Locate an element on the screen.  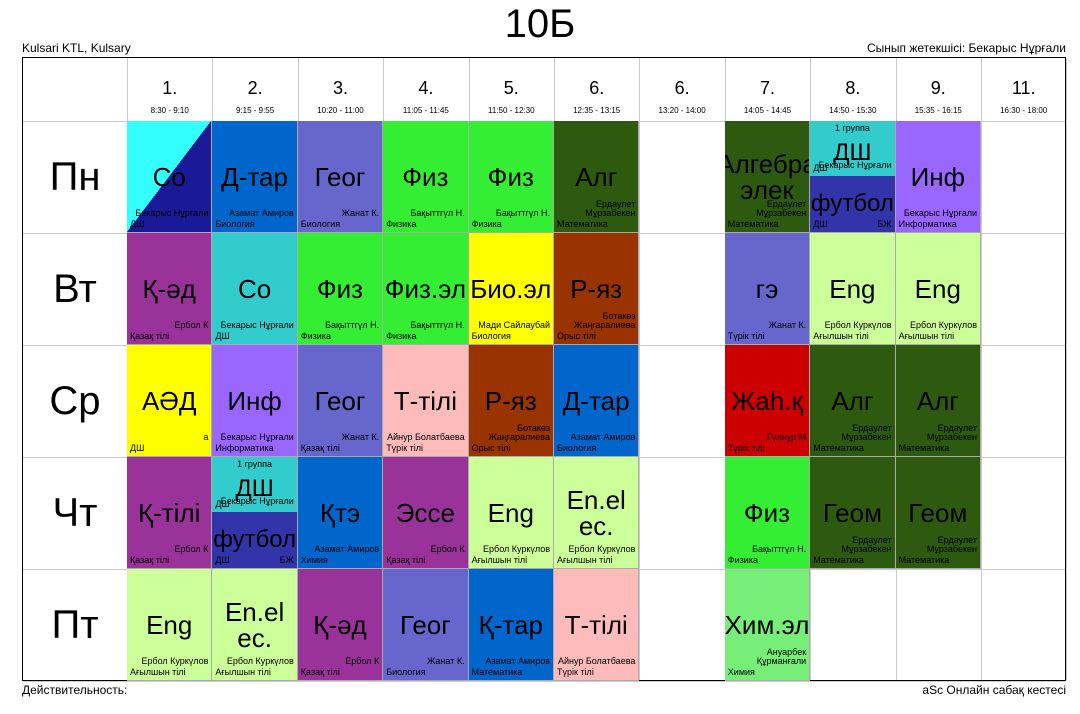
period-time: 14:05 - 14:45 is located at coordinates (767, 110).